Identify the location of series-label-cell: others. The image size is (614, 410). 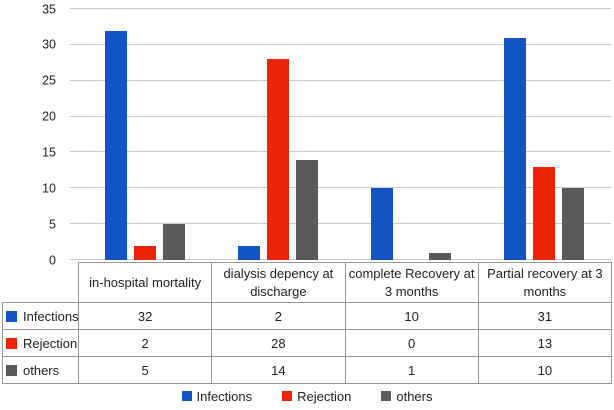
(40, 370).